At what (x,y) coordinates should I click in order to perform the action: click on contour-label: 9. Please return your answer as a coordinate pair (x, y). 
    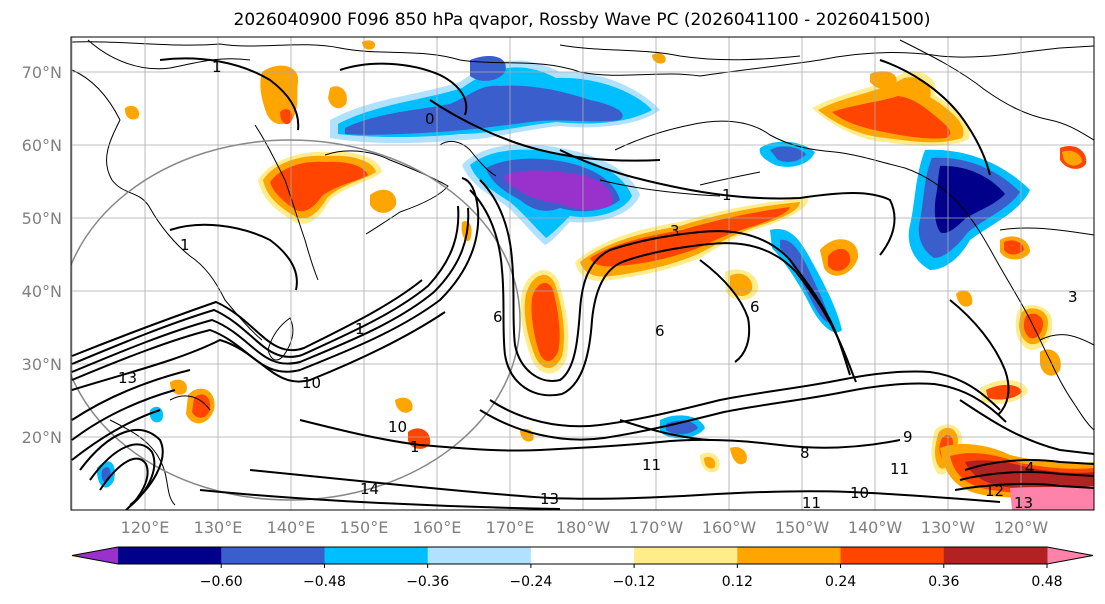
    Looking at the image, I should click on (908, 437).